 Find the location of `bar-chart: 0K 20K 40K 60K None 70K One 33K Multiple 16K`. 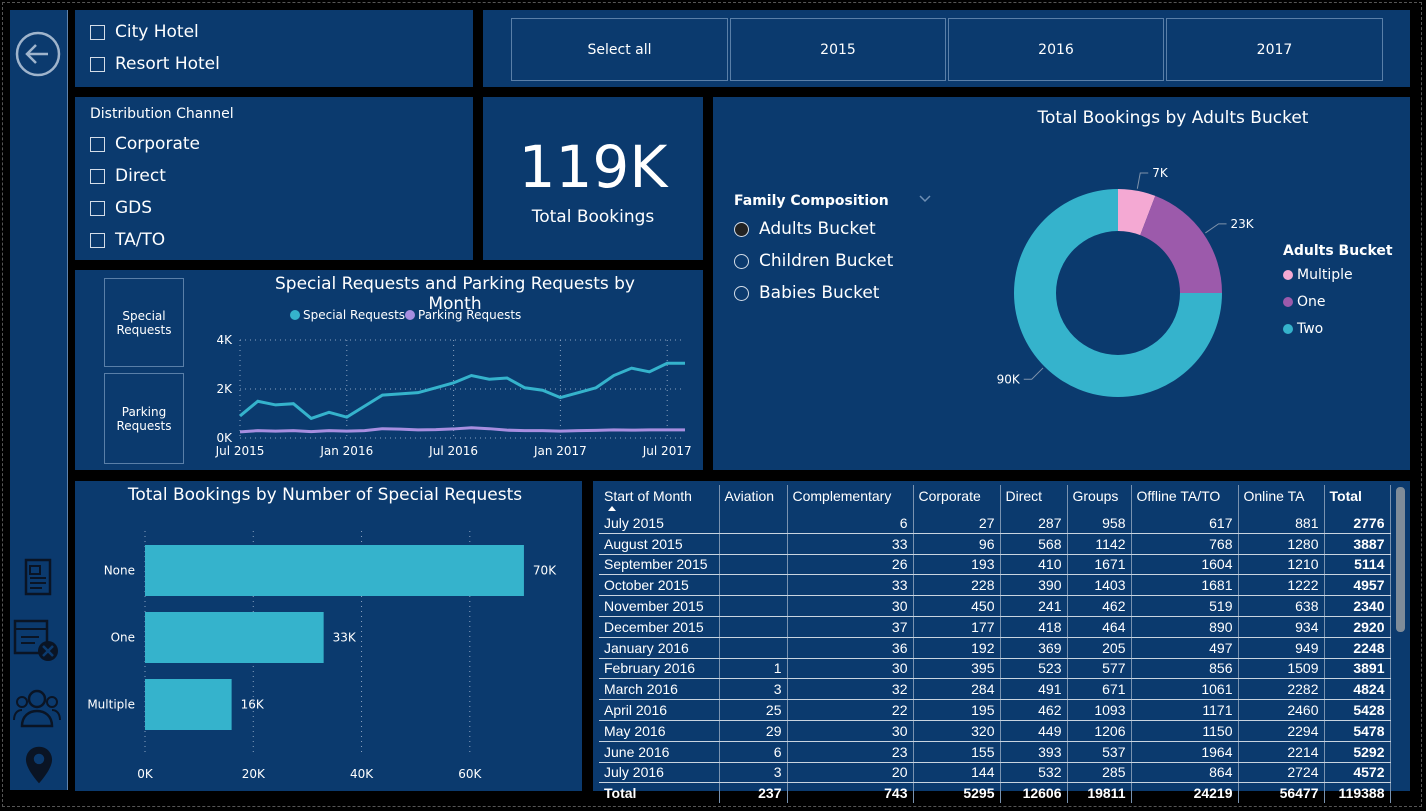

bar-chart: 0K 20K 40K 60K None 70K One 33K Multiple 16K is located at coordinates (322, 656).